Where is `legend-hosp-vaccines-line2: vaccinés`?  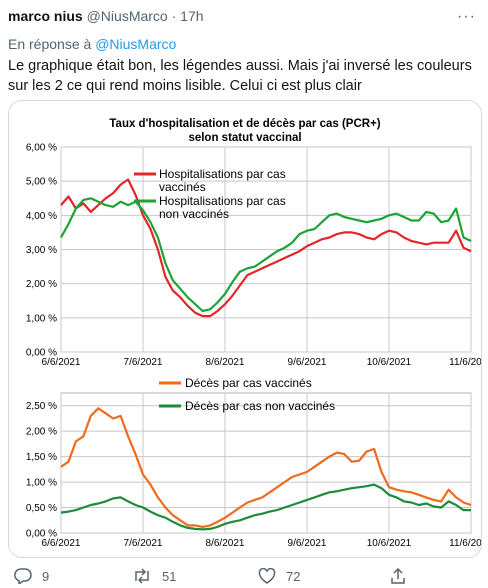 legend-hosp-vaccines-line2: vaccinés is located at coordinates (182, 187).